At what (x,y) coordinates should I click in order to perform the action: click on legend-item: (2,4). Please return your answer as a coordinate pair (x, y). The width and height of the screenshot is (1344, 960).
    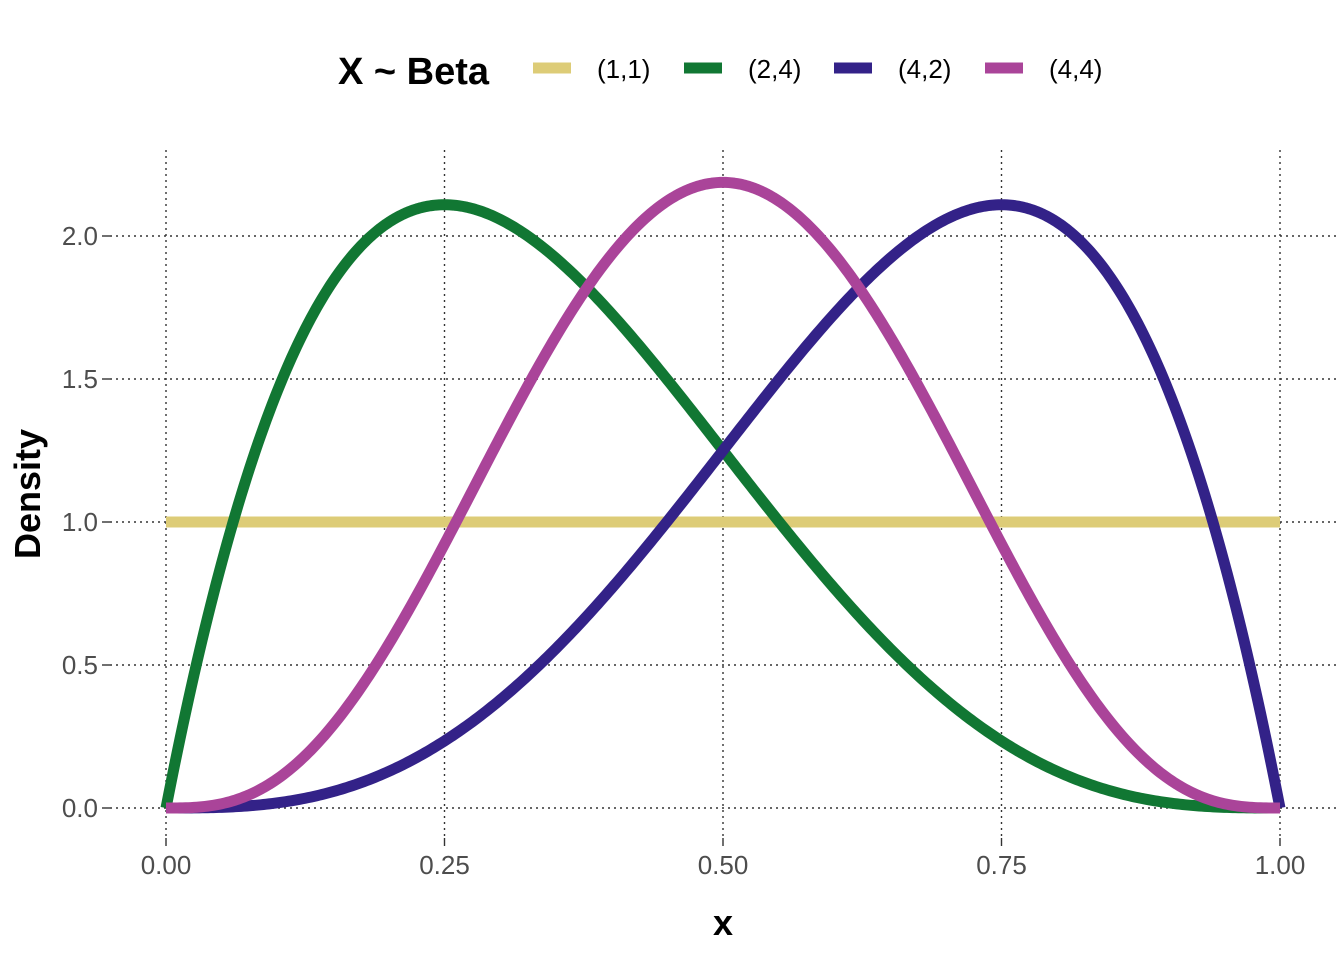
    Looking at the image, I should click on (742, 69).